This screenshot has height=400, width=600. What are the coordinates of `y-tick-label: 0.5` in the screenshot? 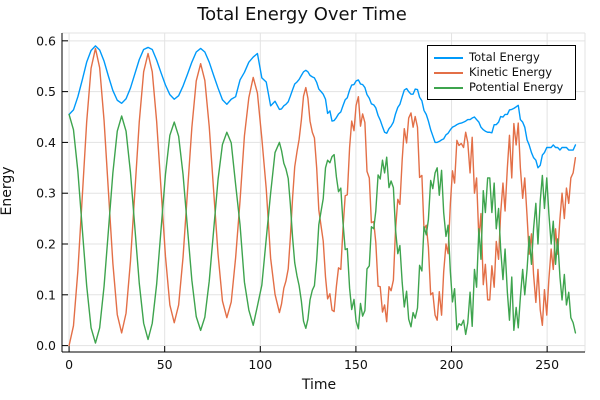 It's located at (46, 91).